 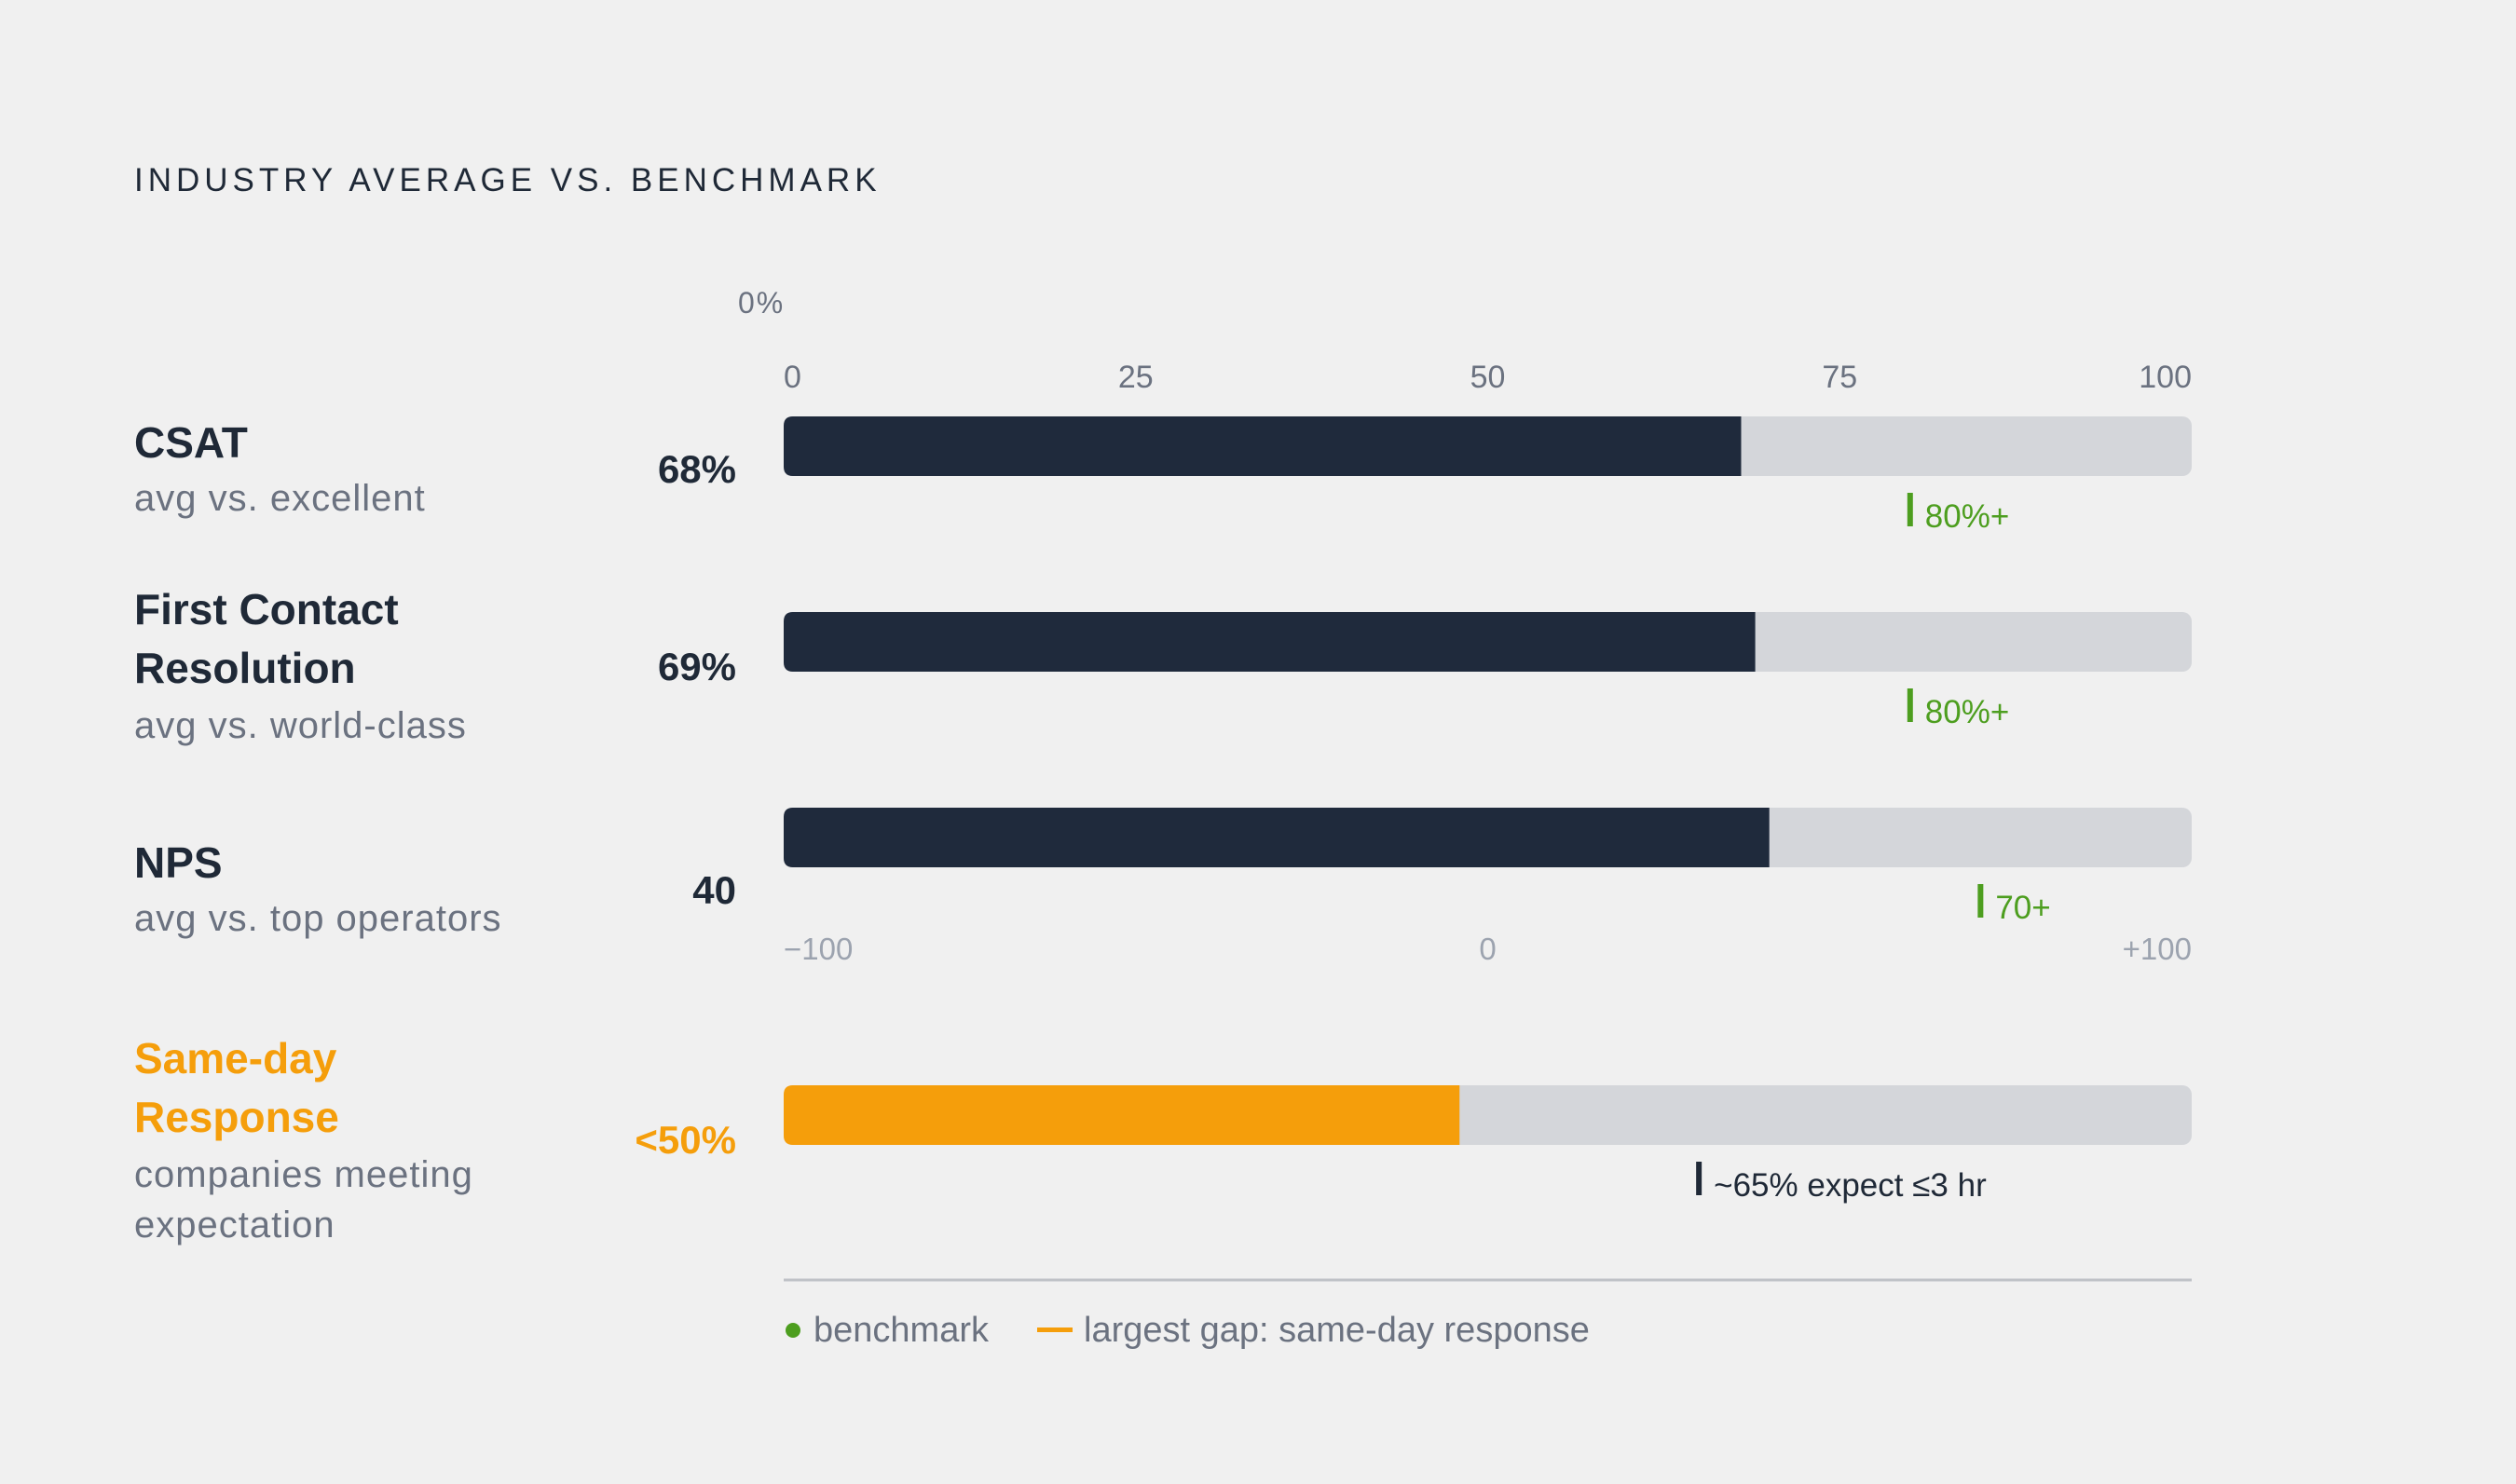 I want to click on percent-axis-tick: 50, so click(x=1488, y=378).